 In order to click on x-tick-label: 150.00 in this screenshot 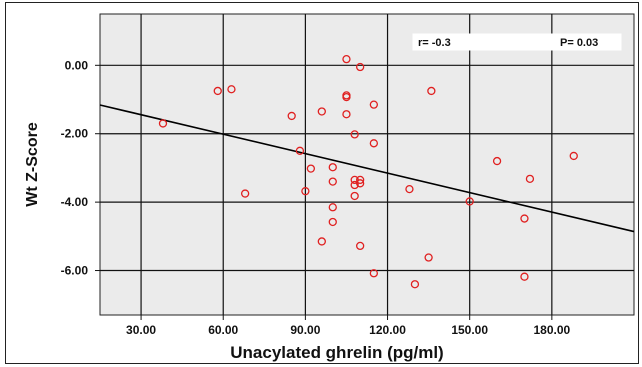, I will do `click(469, 330)`.